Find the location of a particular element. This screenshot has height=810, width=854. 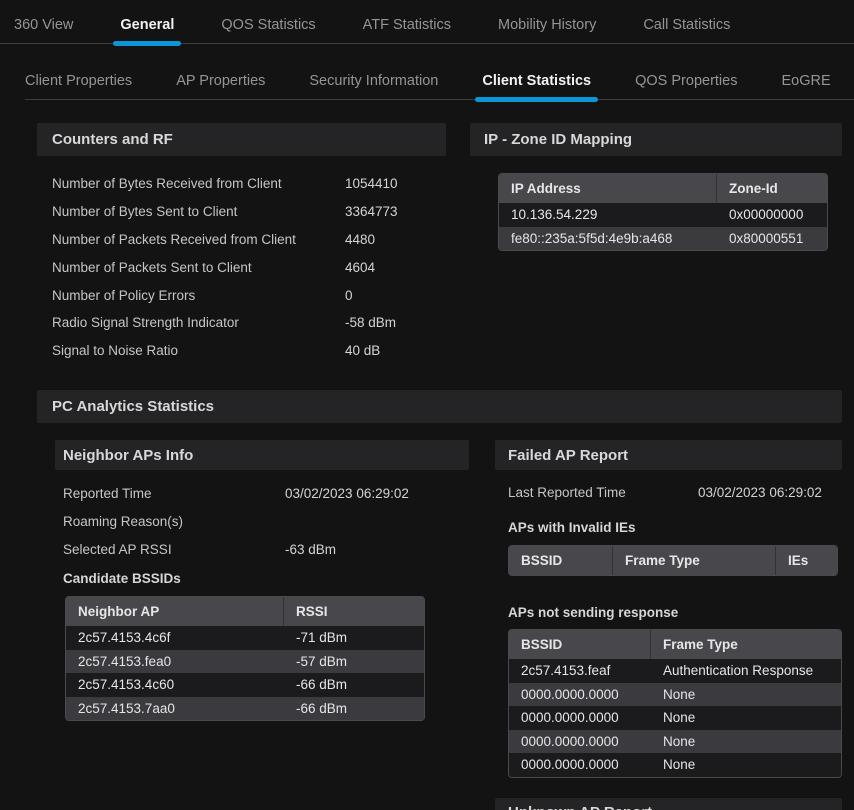

table-row: 2c57.4153.4c60 -66 dBm is located at coordinates (245, 685).